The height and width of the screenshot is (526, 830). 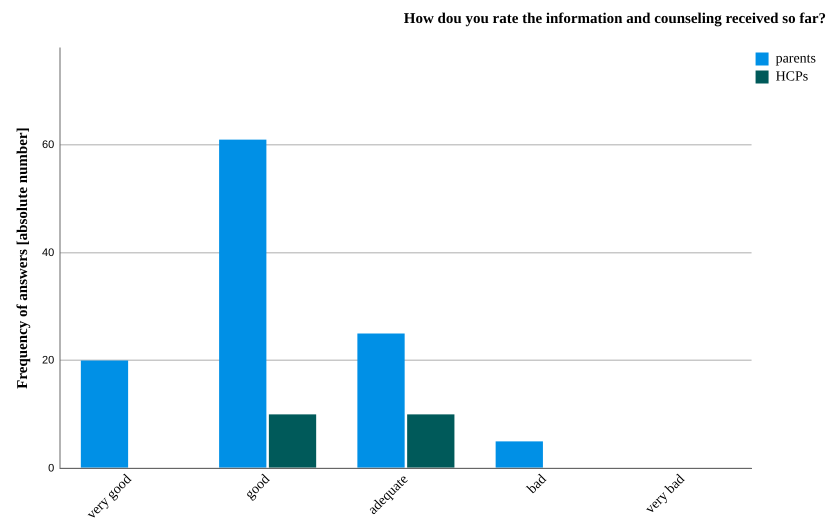 What do you see at coordinates (48, 145) in the screenshot?
I see `y-tick-label: 60` at bounding box center [48, 145].